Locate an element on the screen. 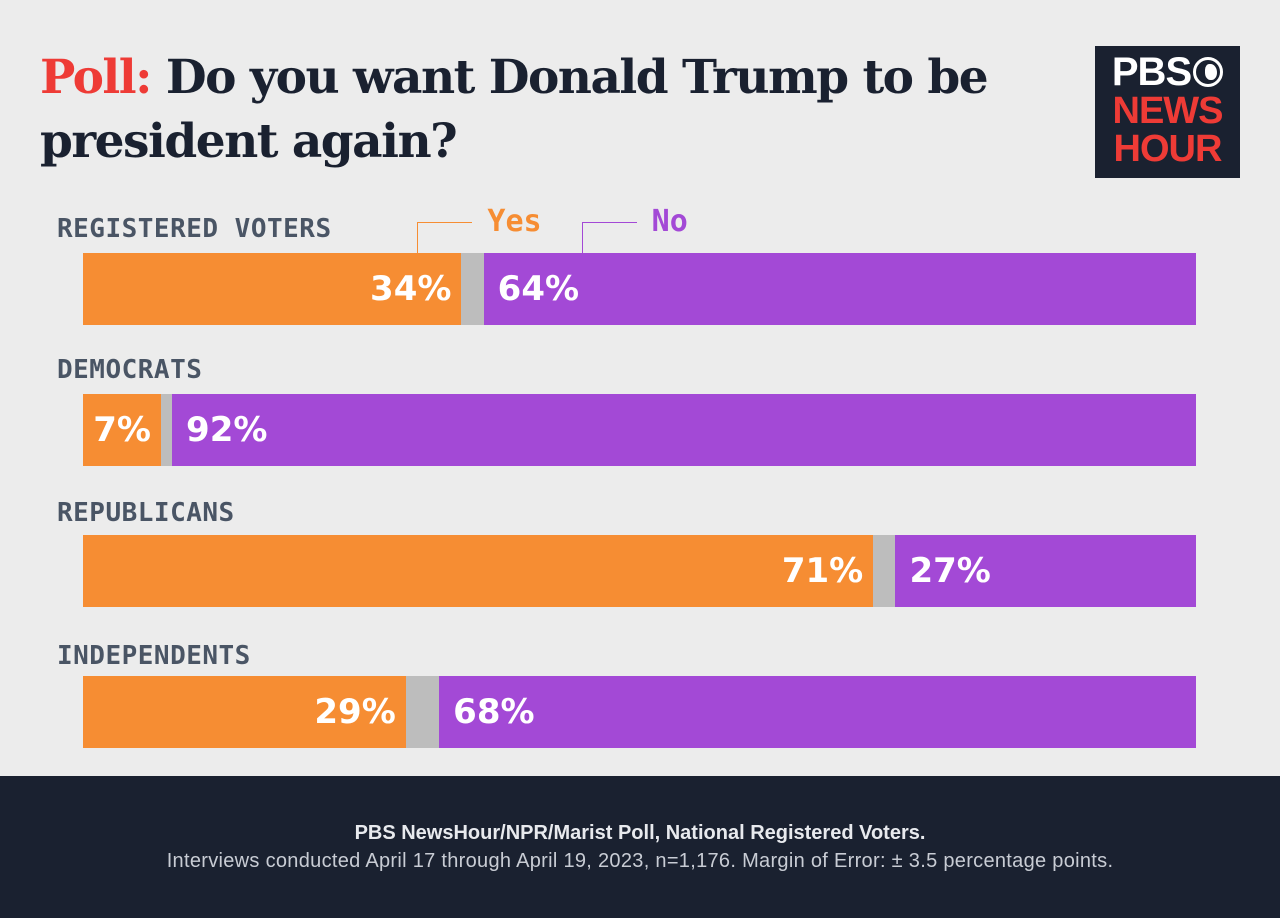  value-label-yes: 34% is located at coordinates (411, 289).